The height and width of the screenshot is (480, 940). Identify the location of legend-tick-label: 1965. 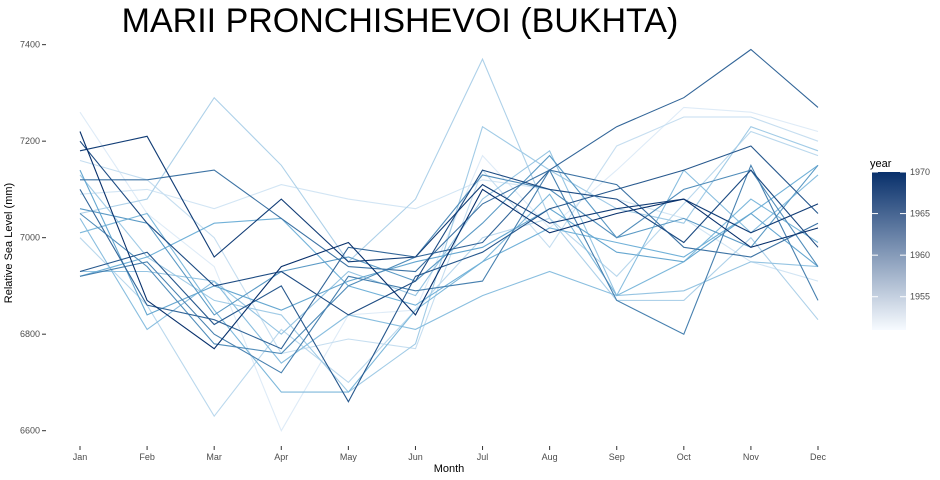
(920, 214).